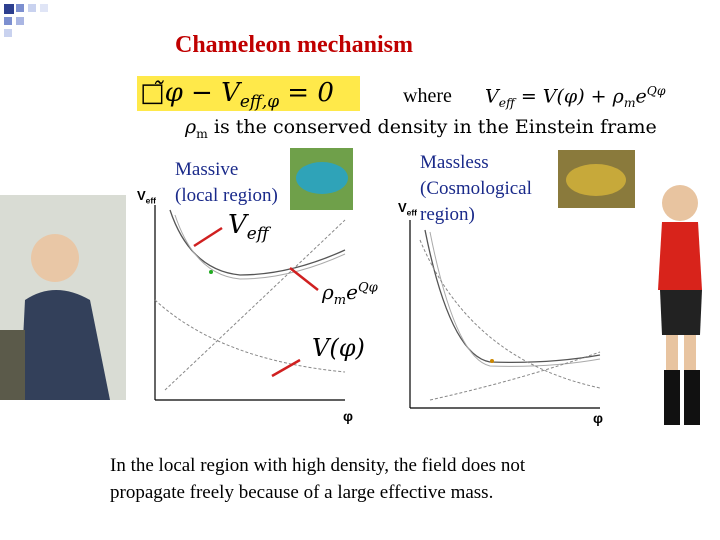 The height and width of the screenshot is (540, 720). I want to click on left-label: Massive (local region), so click(226, 183).